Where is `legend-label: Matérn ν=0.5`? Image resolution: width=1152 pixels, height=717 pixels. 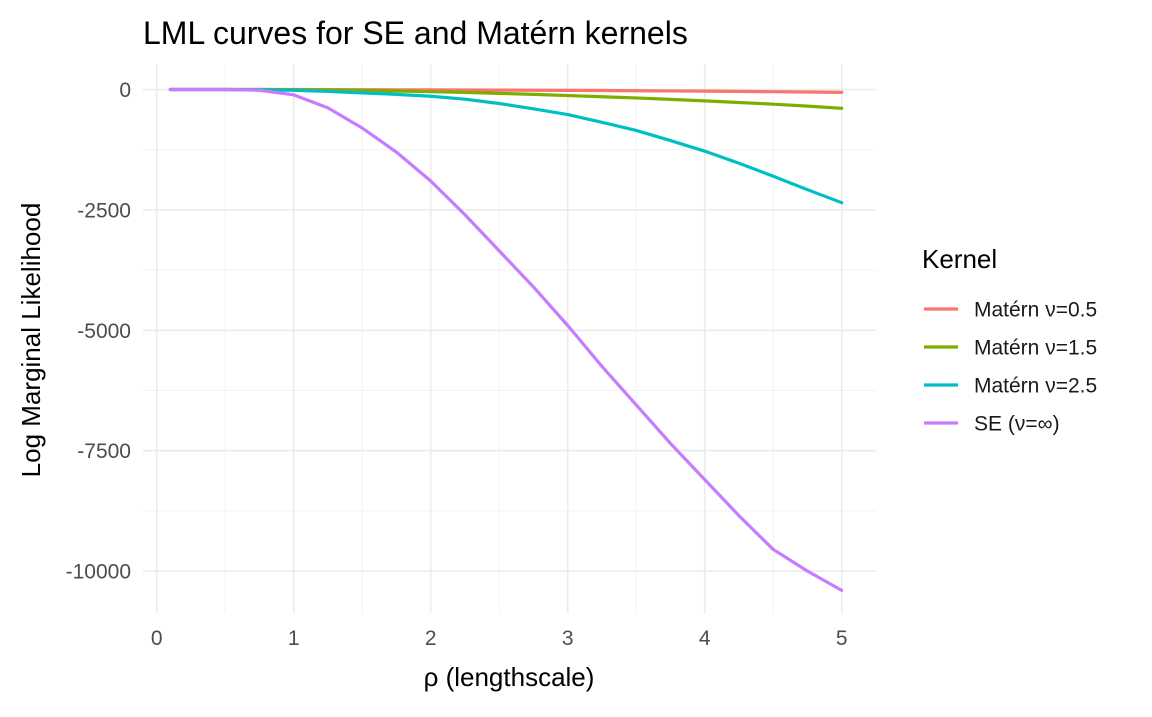 legend-label: Matérn ν=0.5 is located at coordinates (1035, 310).